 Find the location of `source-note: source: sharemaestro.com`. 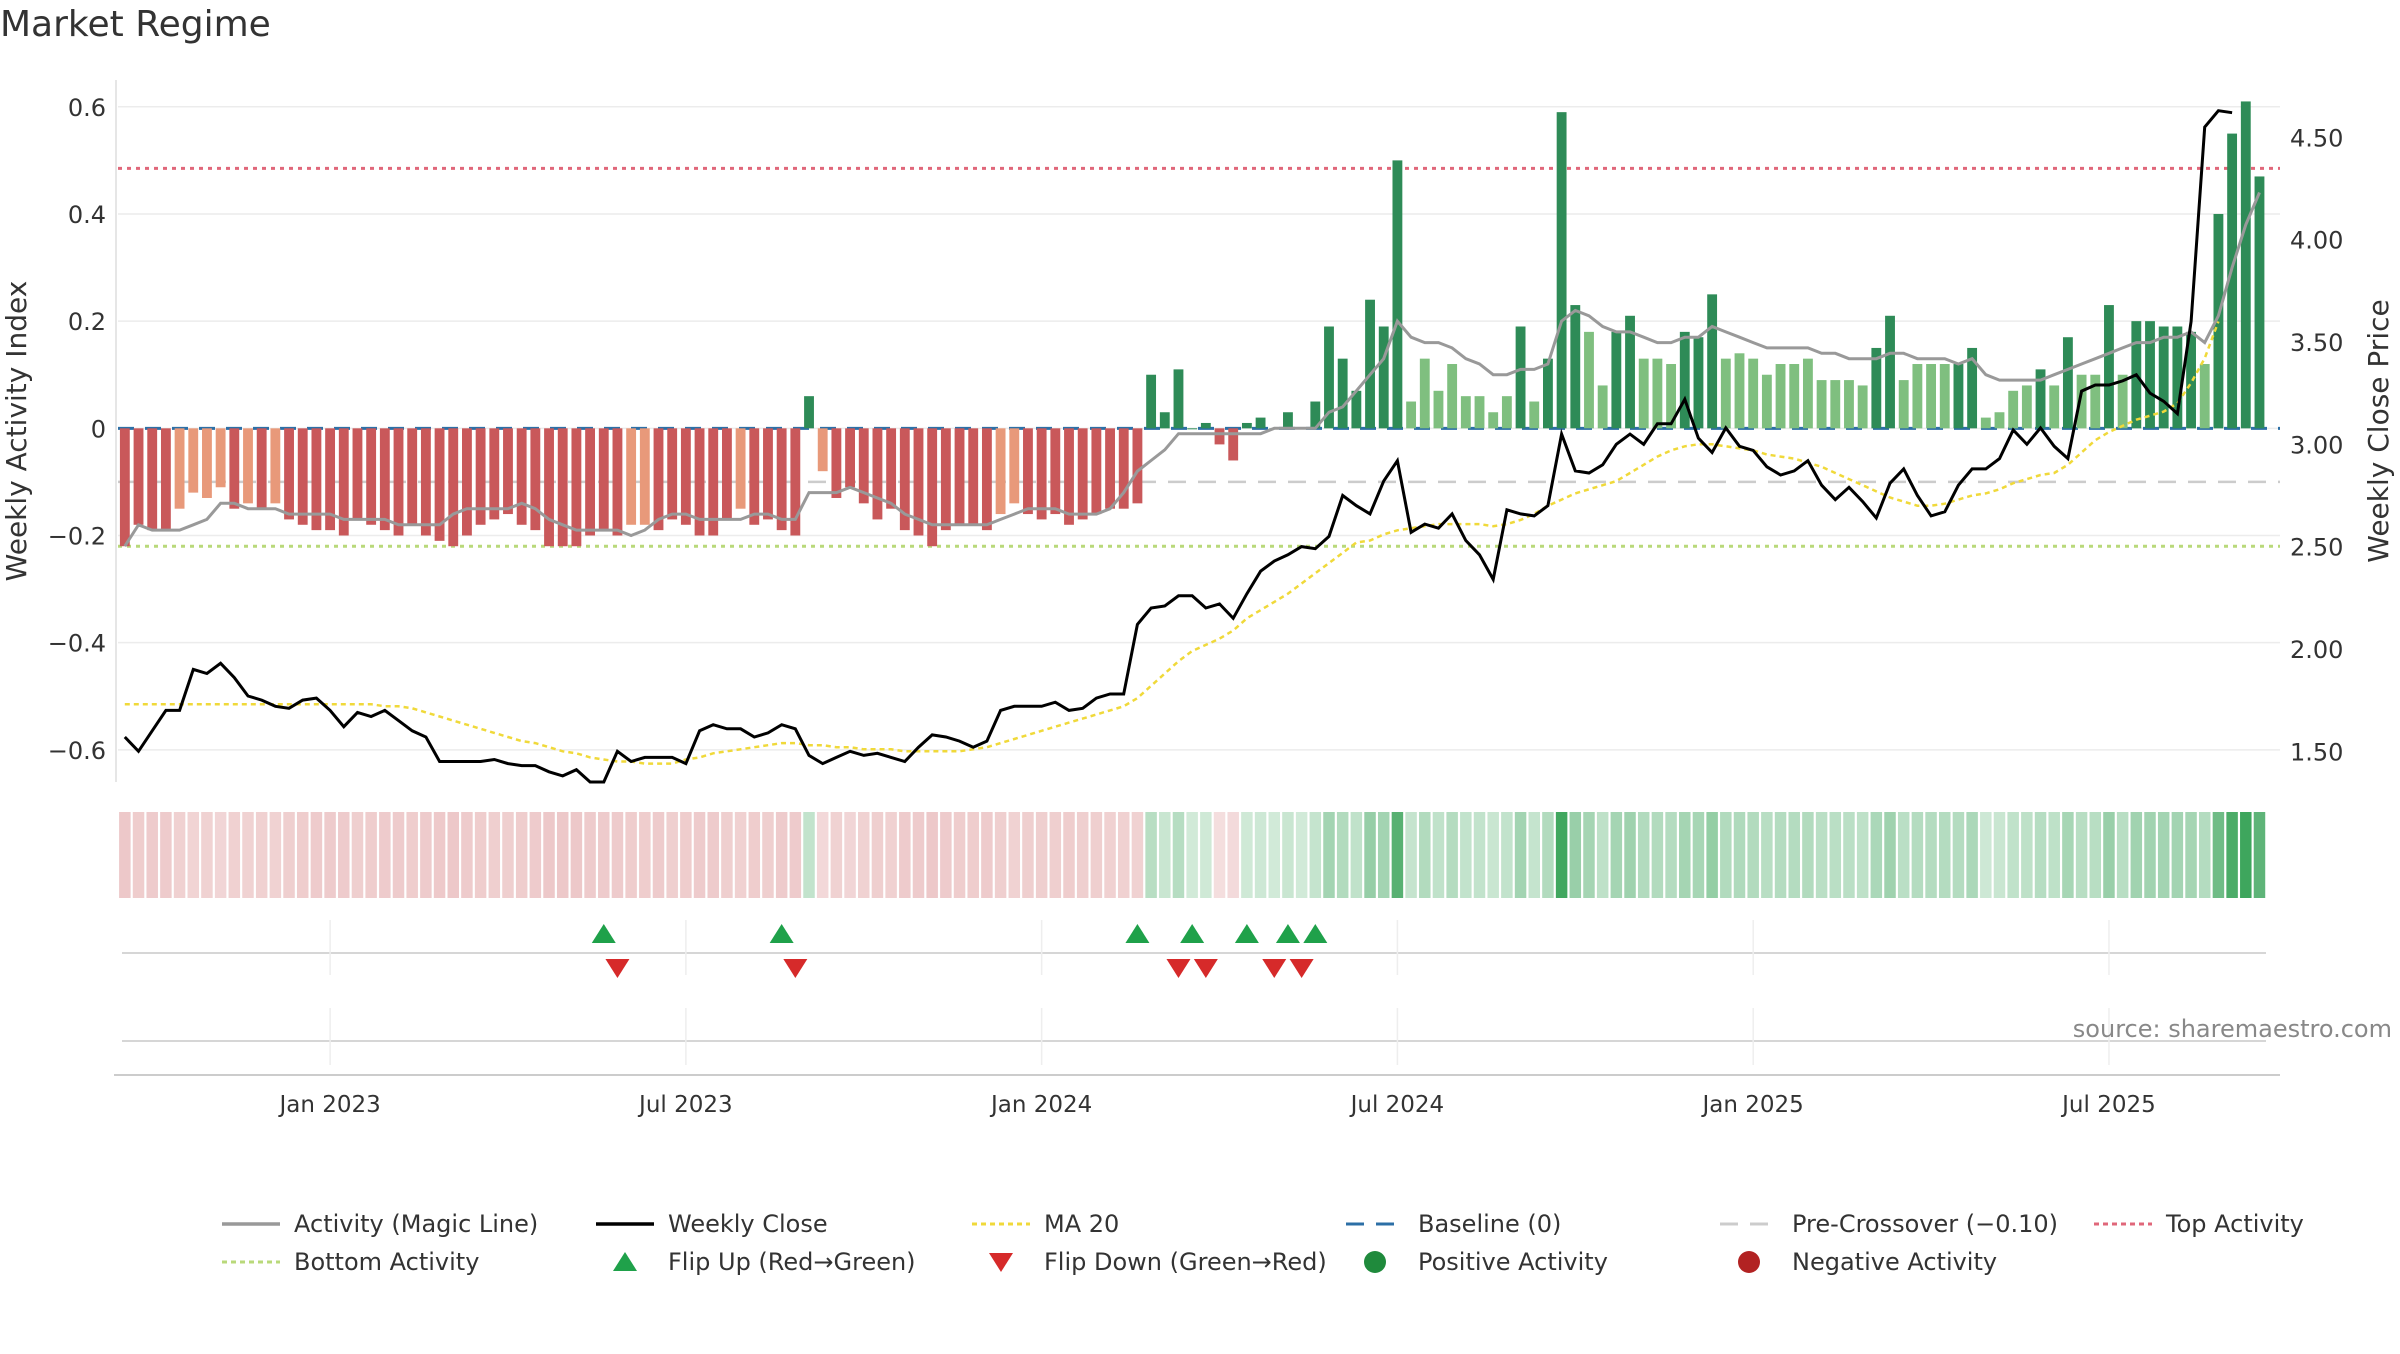

source-note: source: sharemaestro.com is located at coordinates (2232, 1029).